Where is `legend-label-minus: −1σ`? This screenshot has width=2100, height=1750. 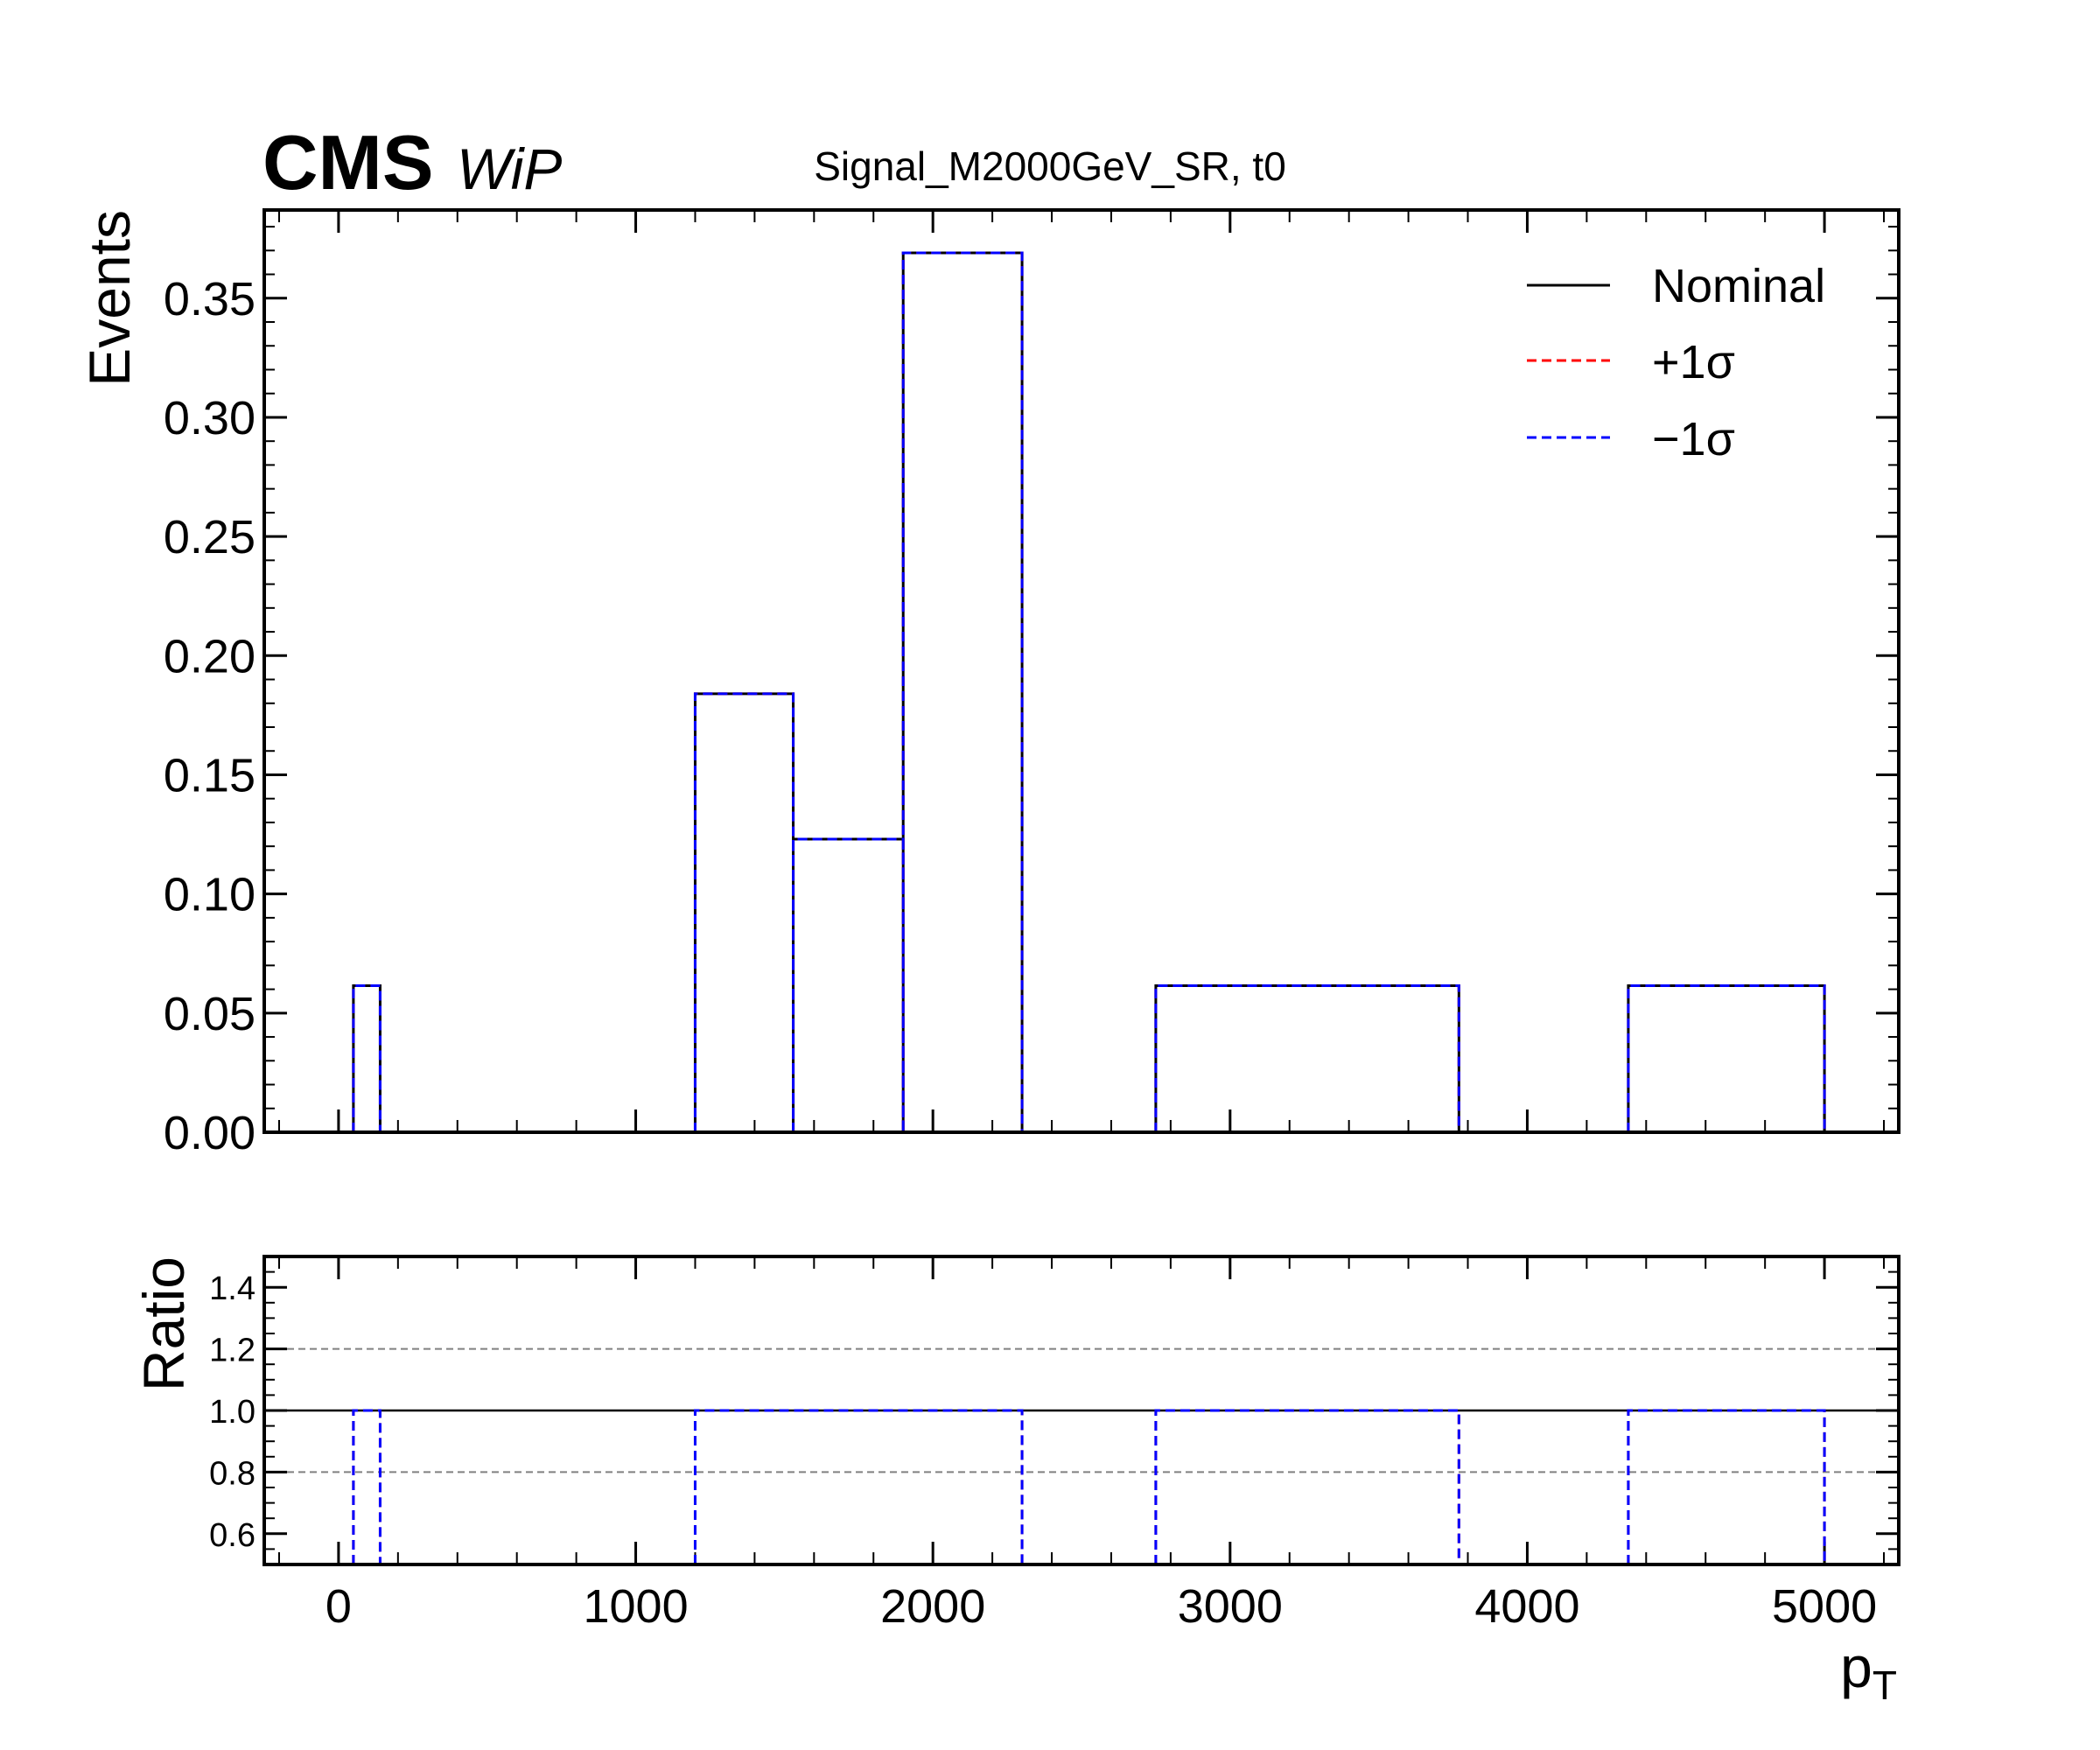
legend-label-minus: −1σ is located at coordinates (1693, 439).